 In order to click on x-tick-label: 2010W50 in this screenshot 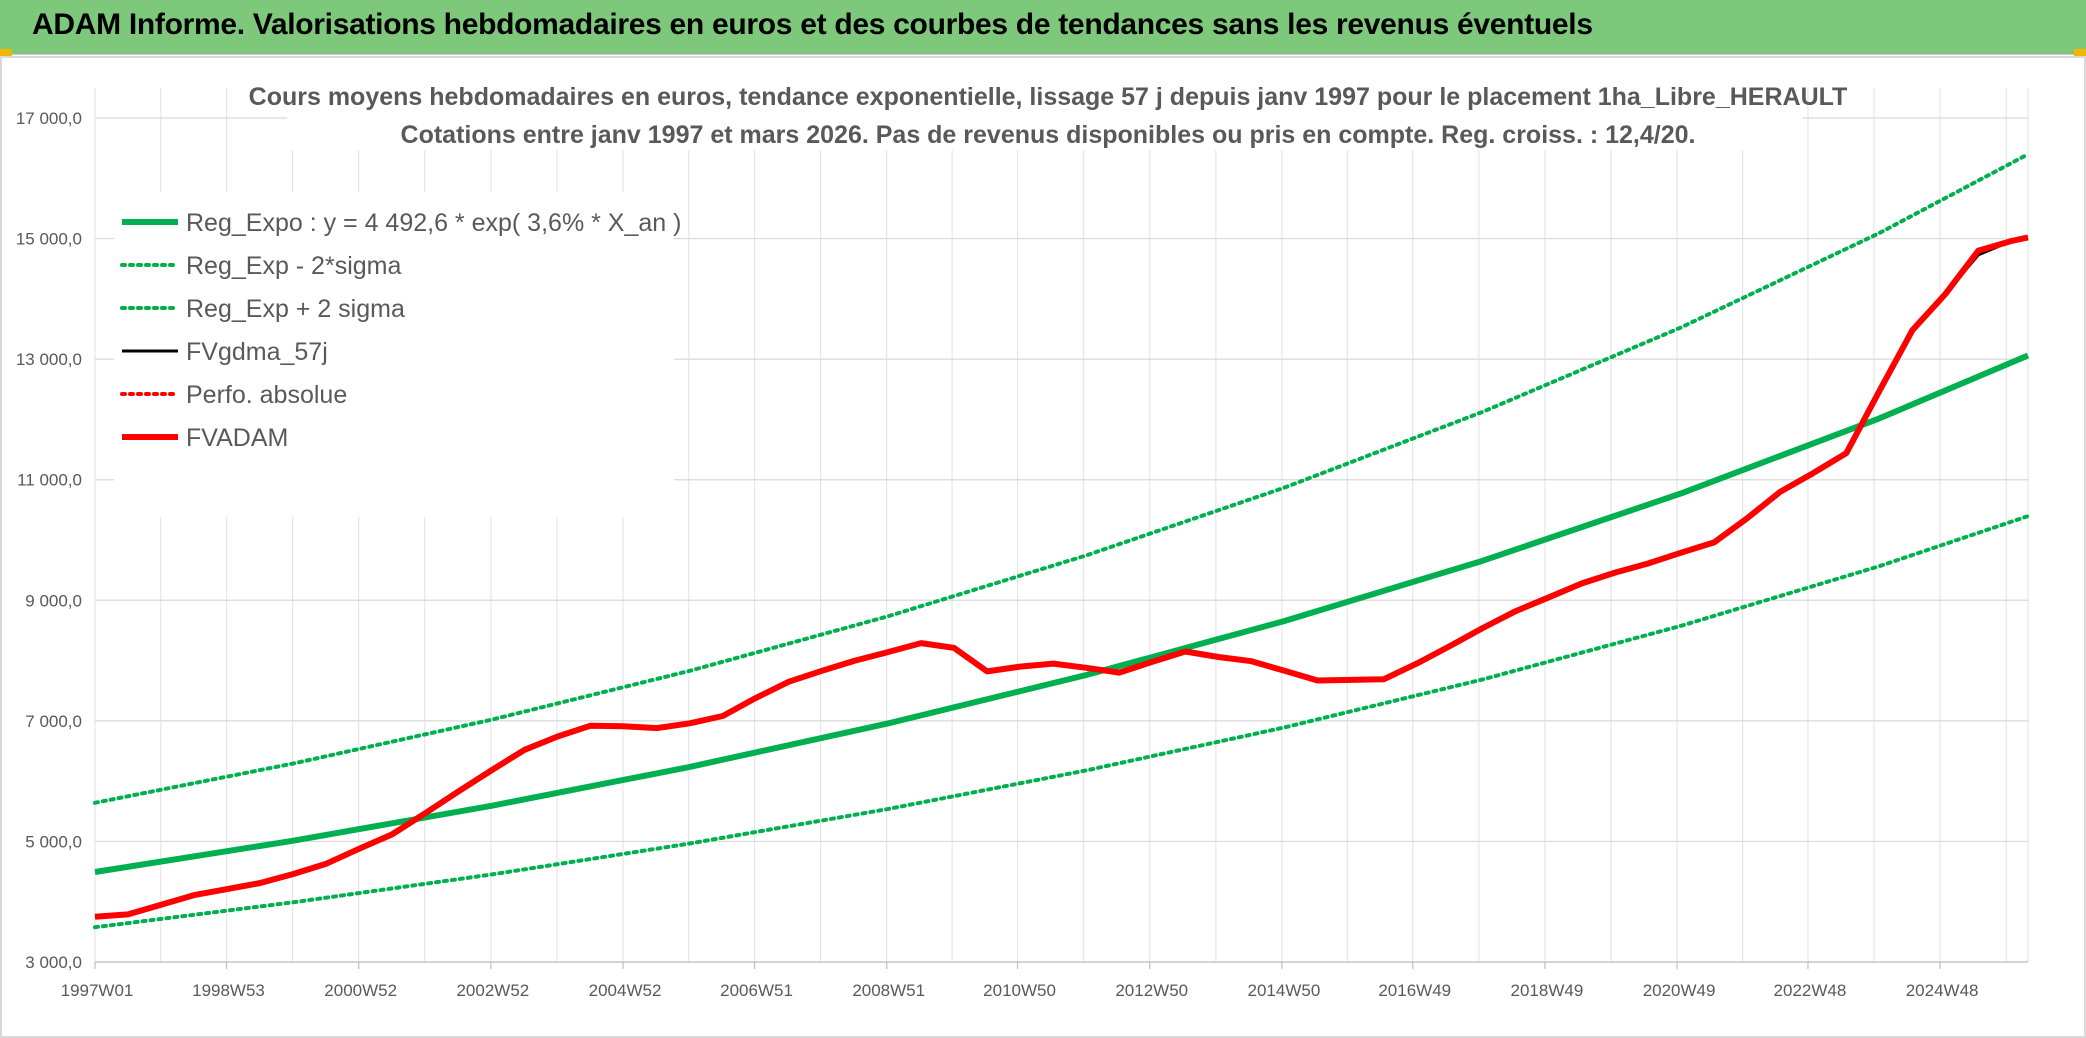, I will do `click(1019, 990)`.